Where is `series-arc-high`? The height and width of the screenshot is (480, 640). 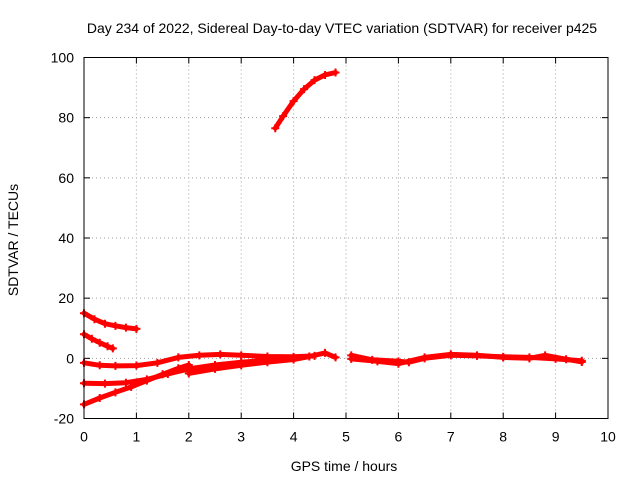
series-arc-high is located at coordinates (305, 100).